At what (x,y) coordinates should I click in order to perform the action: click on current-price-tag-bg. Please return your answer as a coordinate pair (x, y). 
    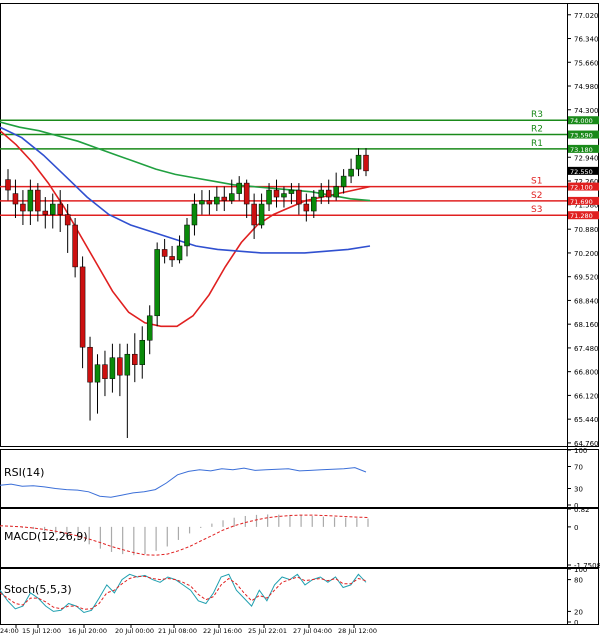
    Looking at the image, I should click on (583, 170).